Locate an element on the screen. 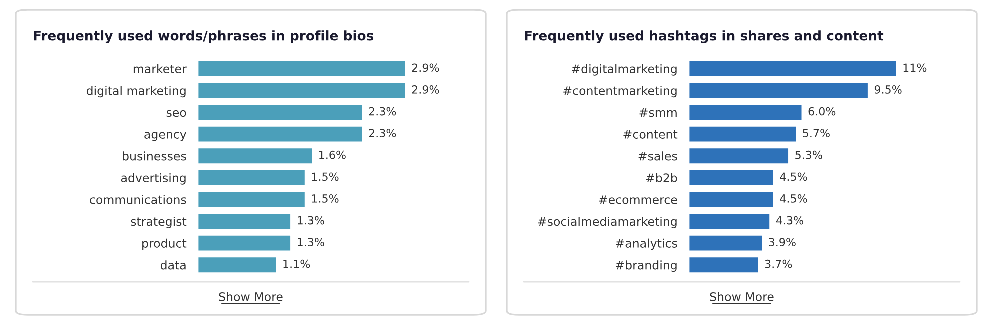 The height and width of the screenshot is (332, 1000). y-tick-label: communications is located at coordinates (138, 199).